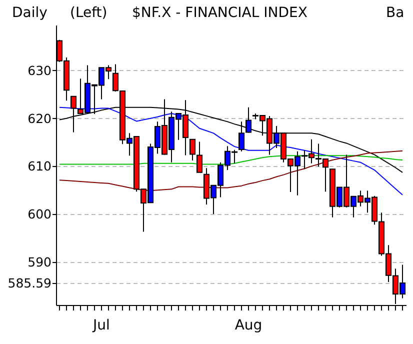 The width and height of the screenshot is (413, 344). What do you see at coordinates (40, 70) in the screenshot?
I see `y-tick-label: 630` at bounding box center [40, 70].